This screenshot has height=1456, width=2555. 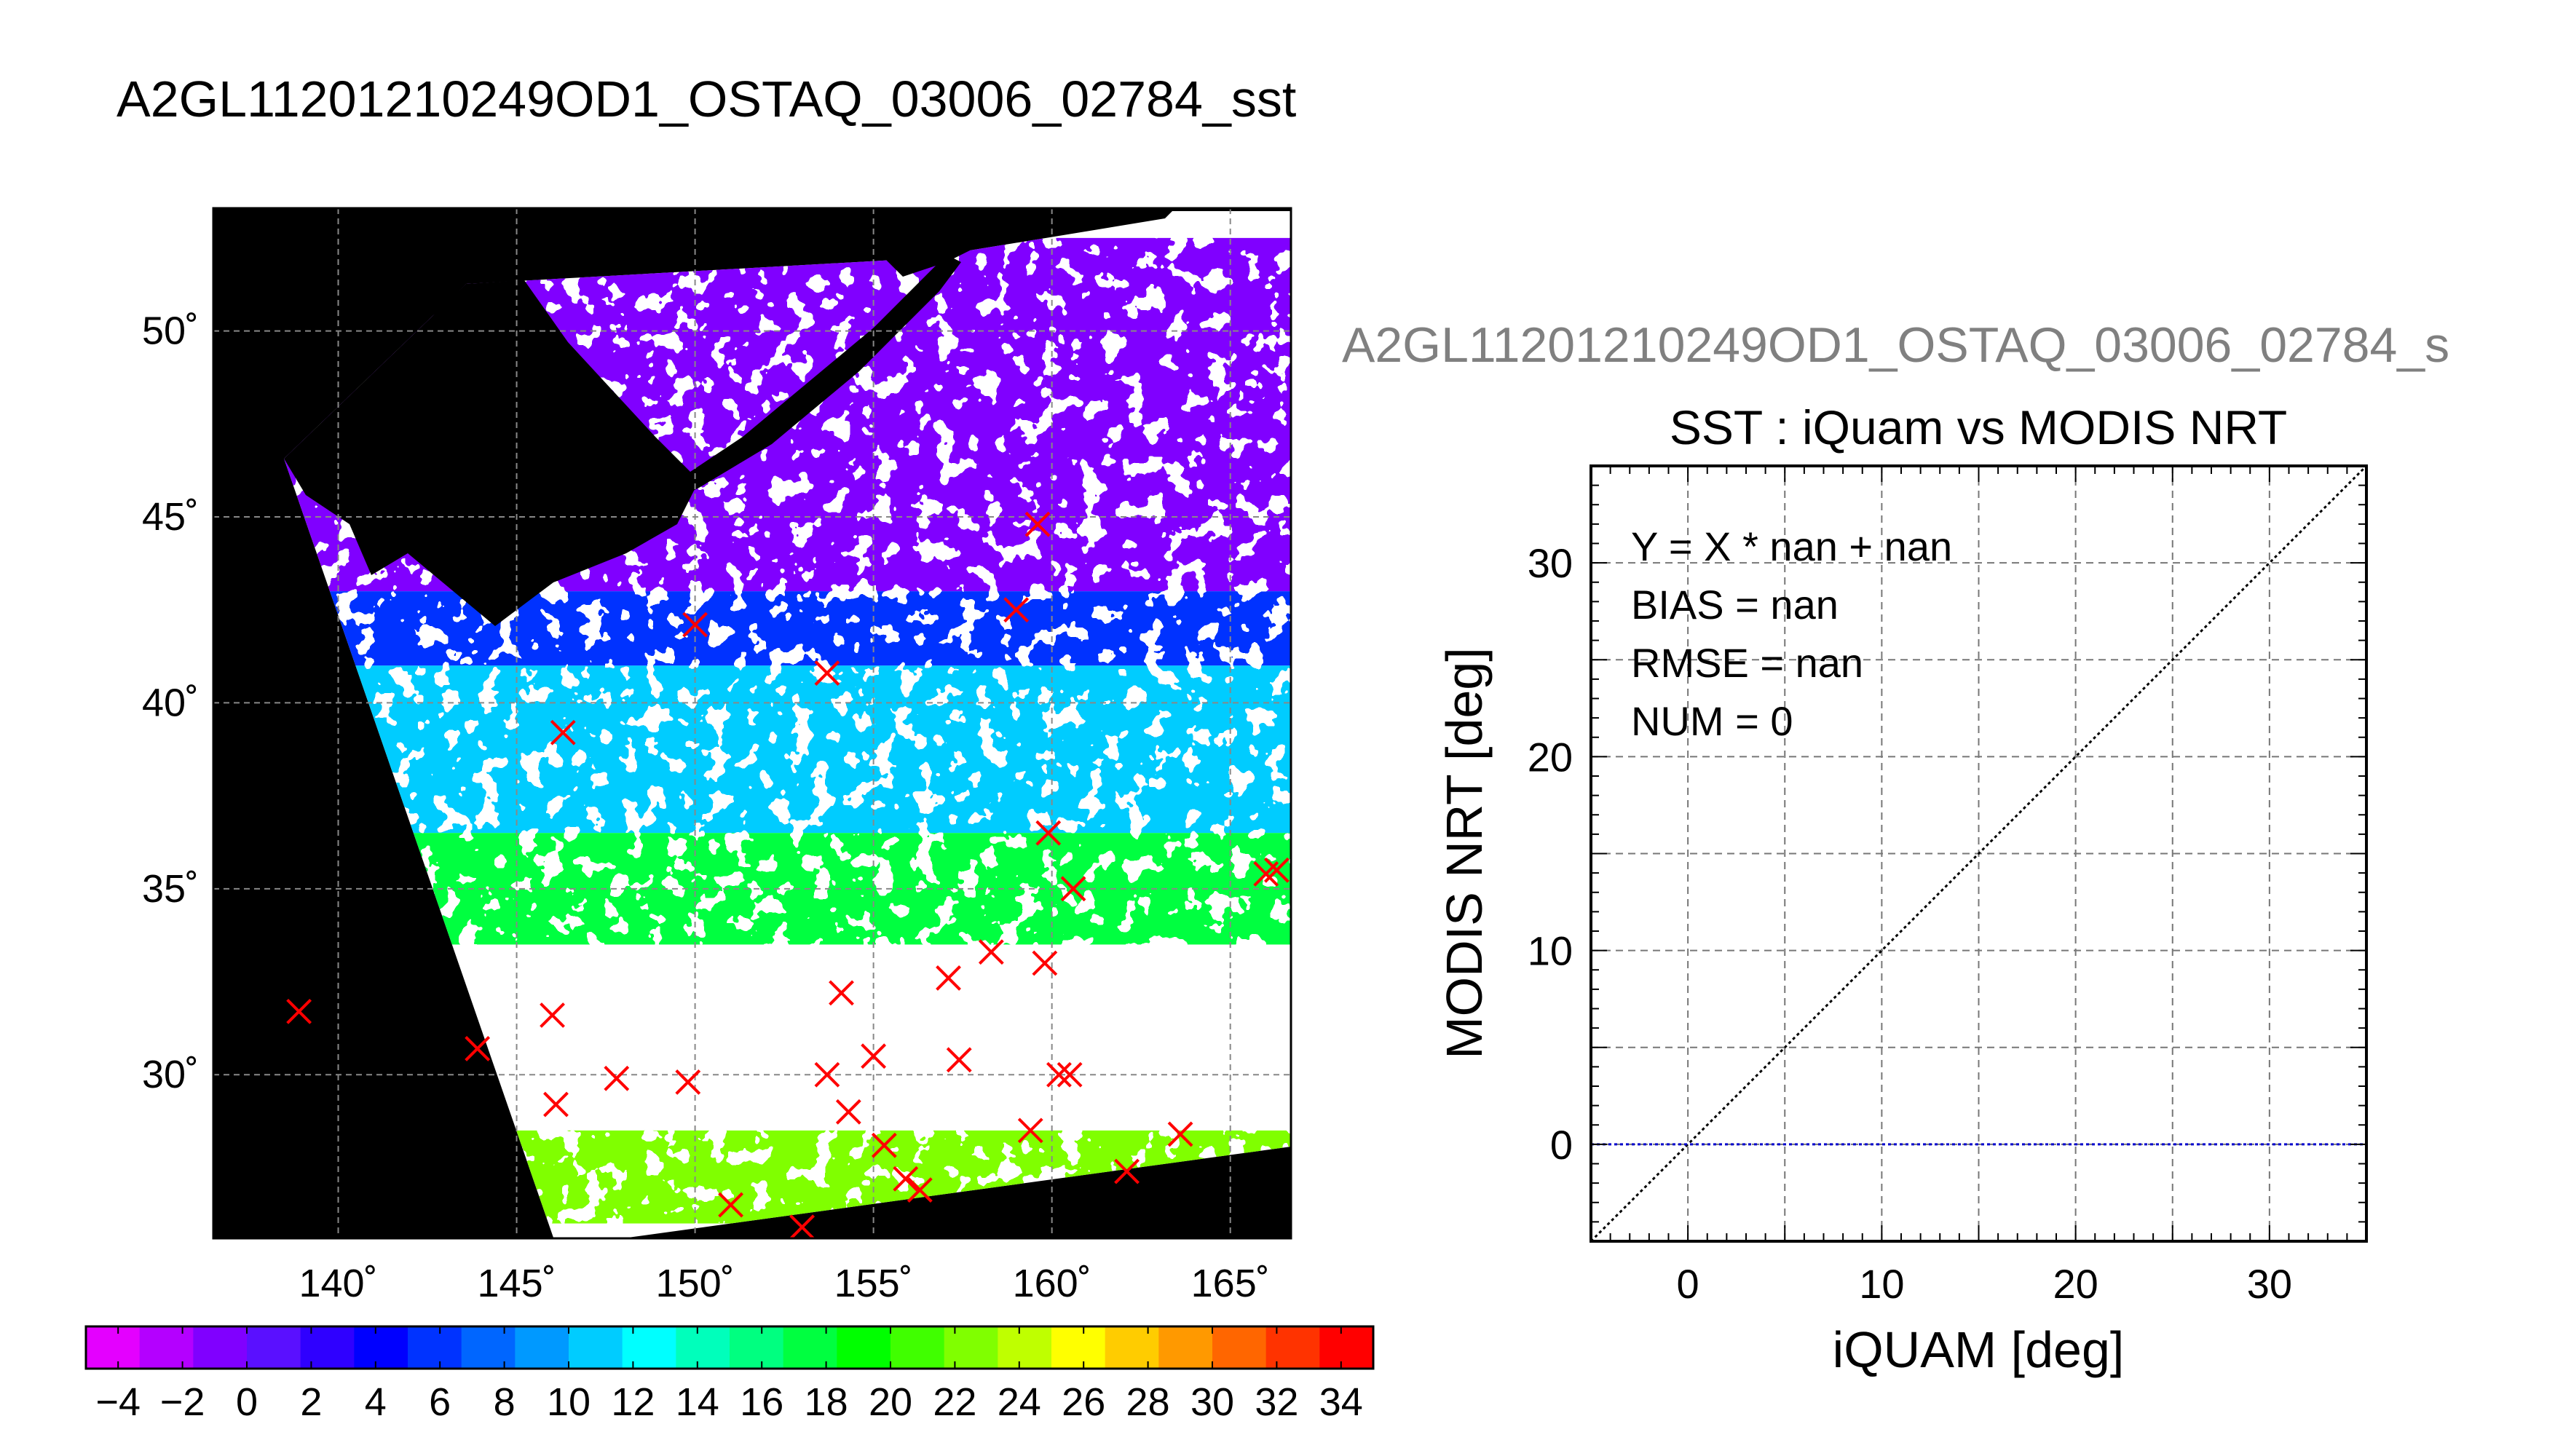 What do you see at coordinates (1895, 345) in the screenshot?
I see `scatter-header: A2GL11201210249OD1_OSTAQ_03006_02784_s` at bounding box center [1895, 345].